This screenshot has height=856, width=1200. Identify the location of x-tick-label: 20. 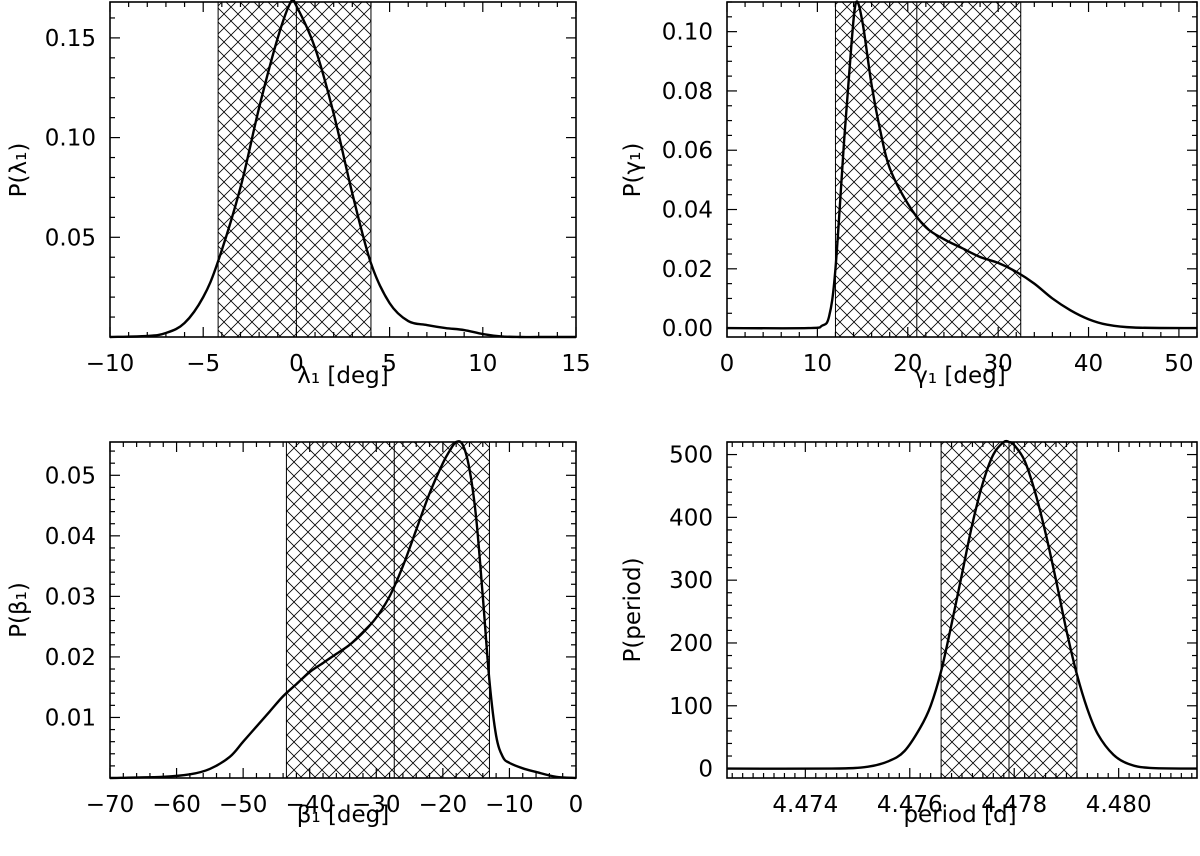
(907, 364).